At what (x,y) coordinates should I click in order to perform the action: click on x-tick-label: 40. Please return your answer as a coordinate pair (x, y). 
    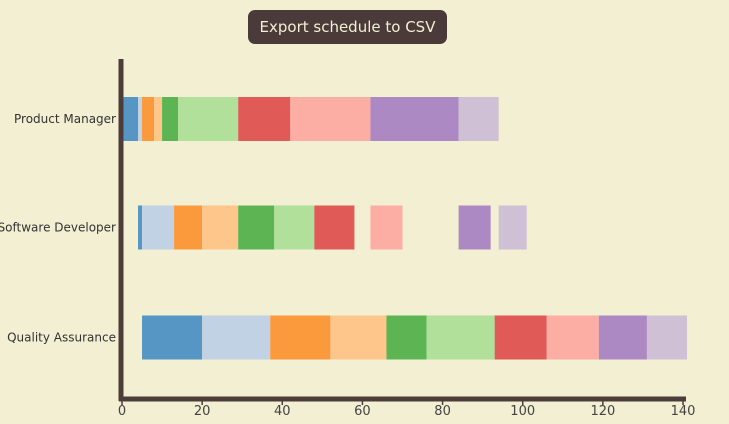
    Looking at the image, I should click on (282, 411).